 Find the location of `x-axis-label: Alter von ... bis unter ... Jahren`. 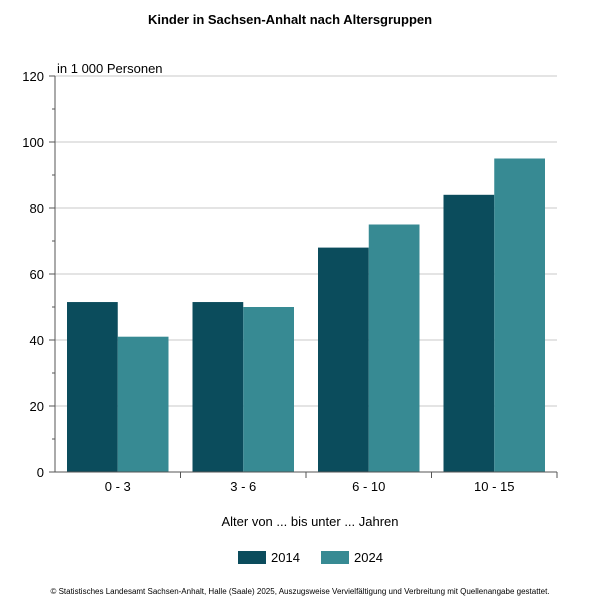

x-axis-label: Alter von ... bis unter ... Jahren is located at coordinates (309, 521).